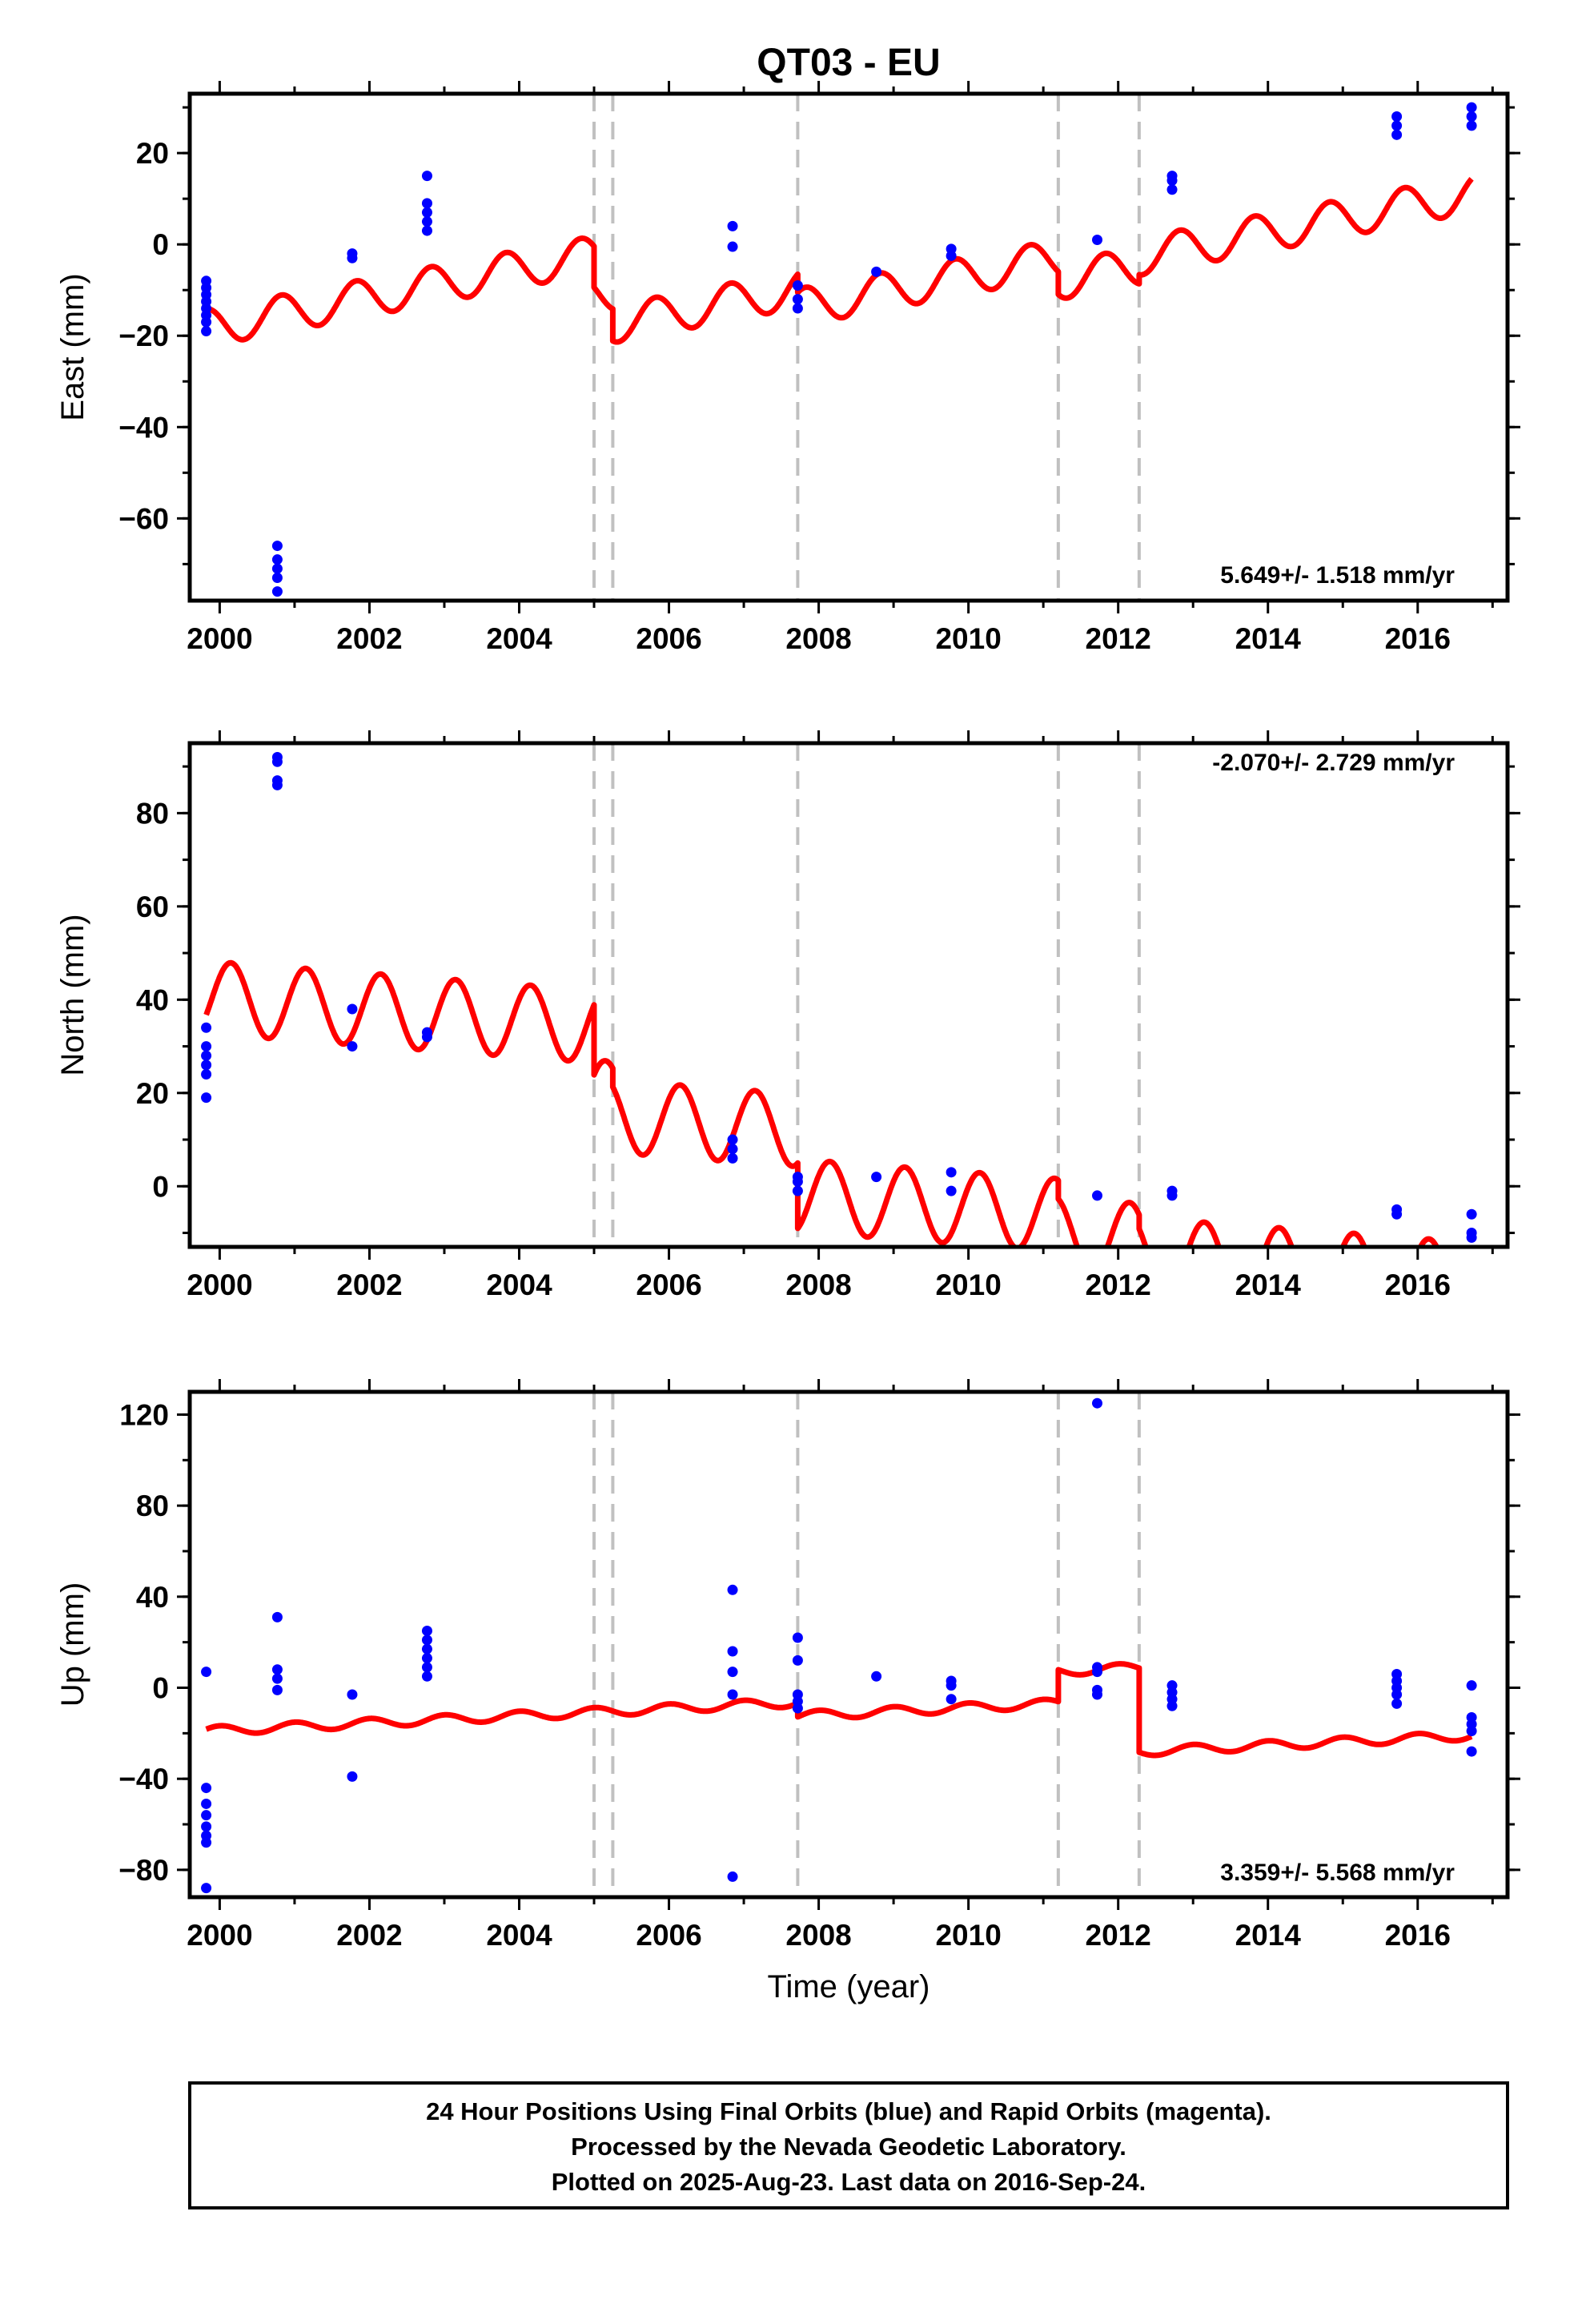  I want to click on x-tick-label: 2012, so click(1118, 1285).